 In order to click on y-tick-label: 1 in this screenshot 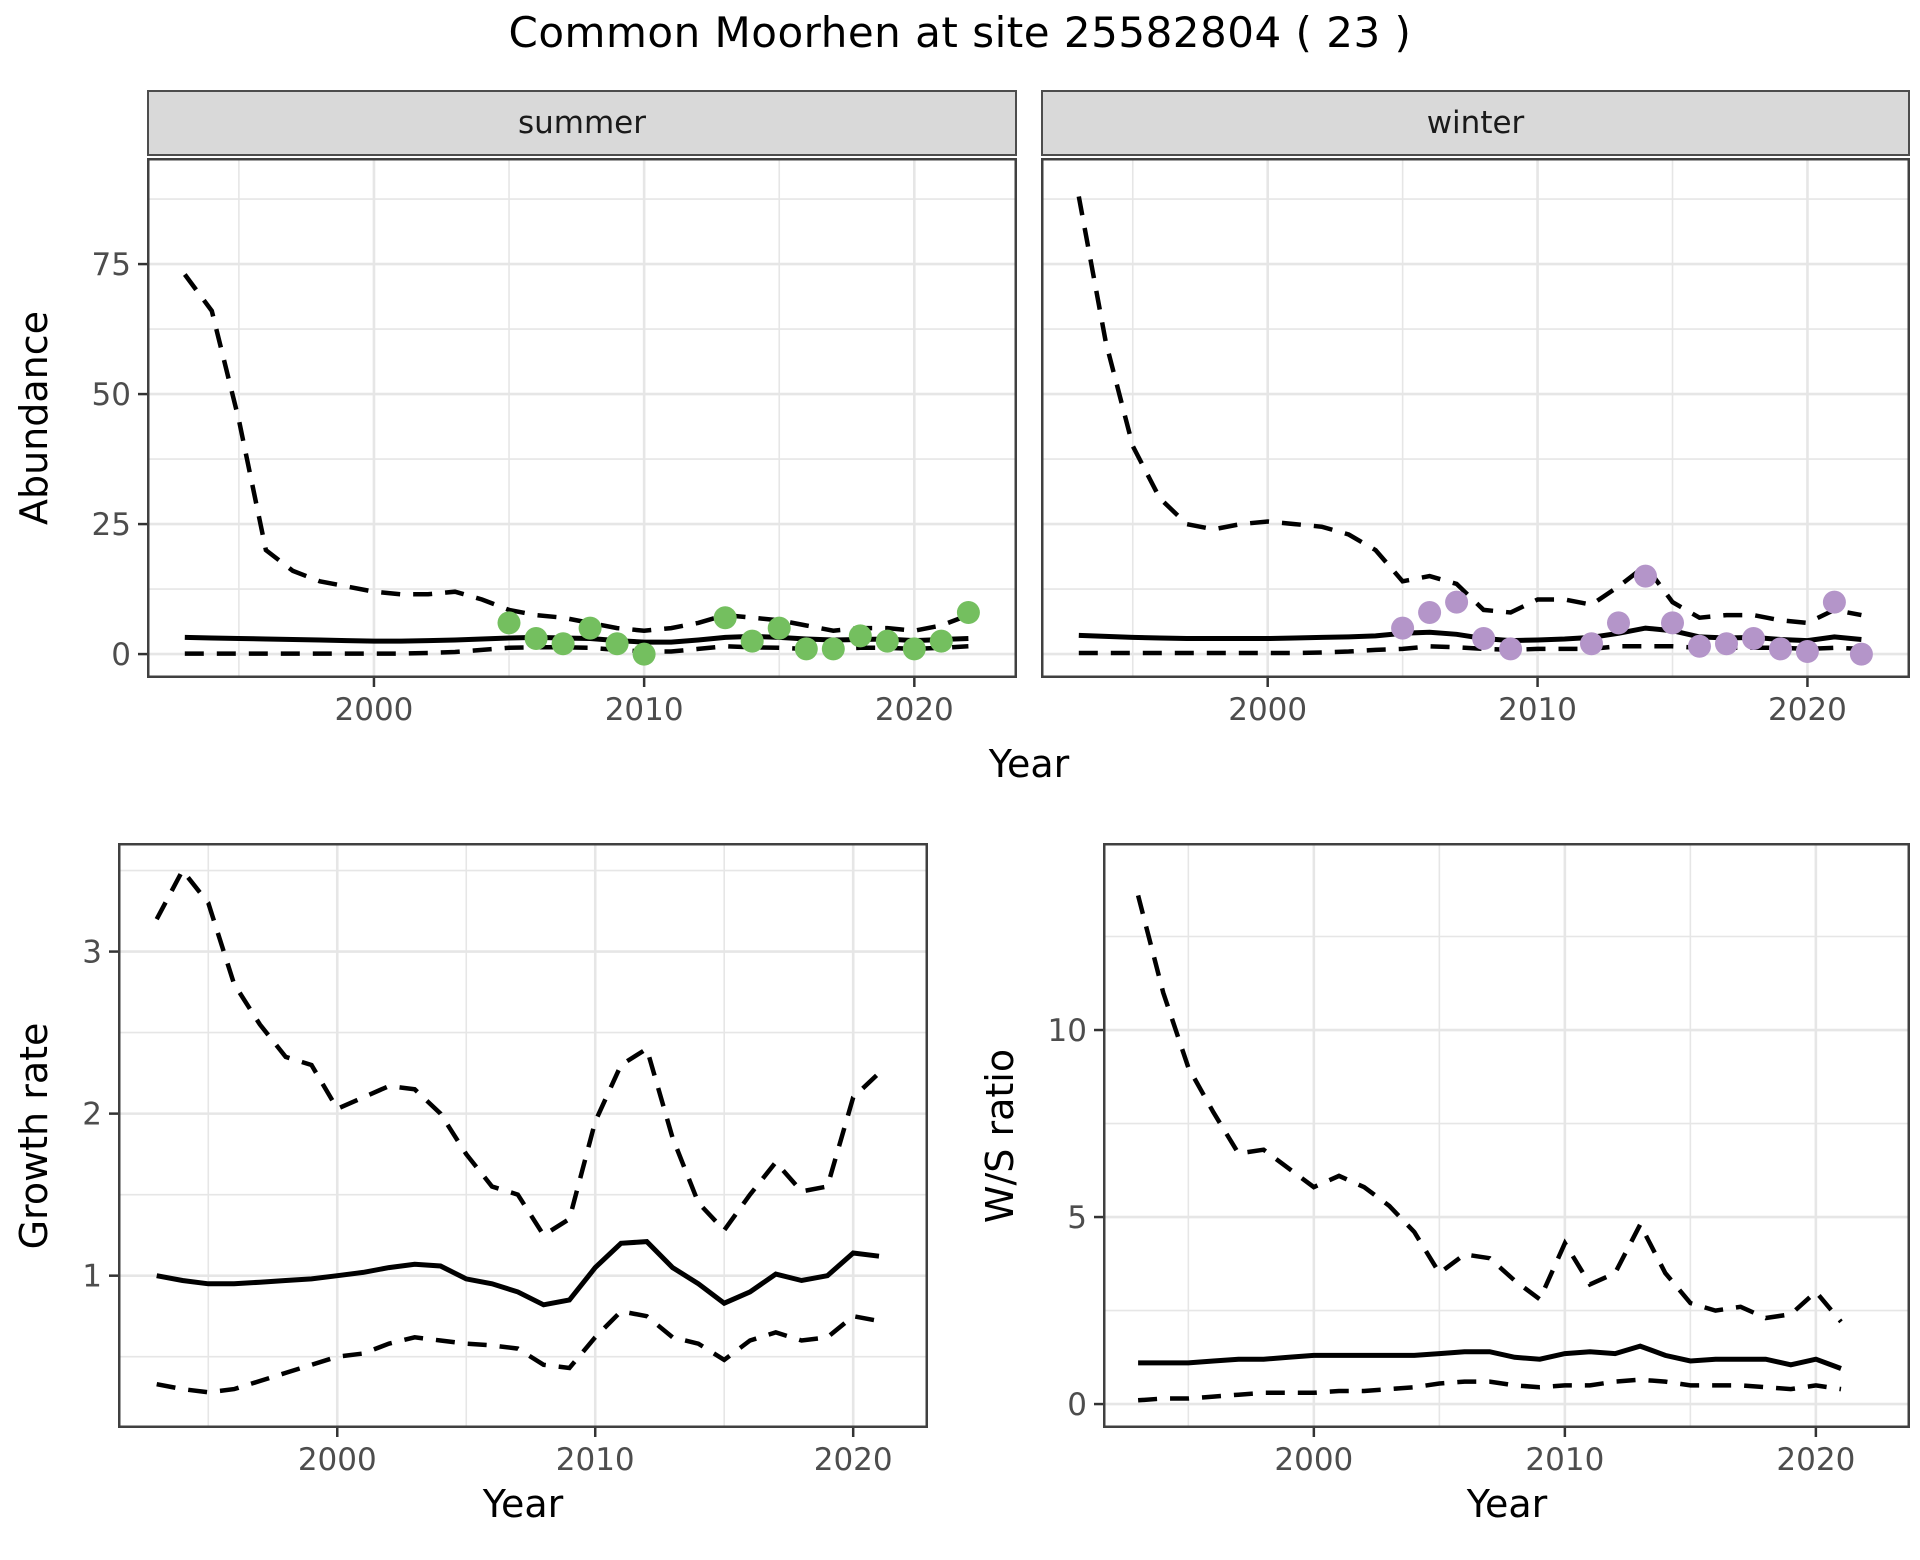, I will do `click(92, 1277)`.